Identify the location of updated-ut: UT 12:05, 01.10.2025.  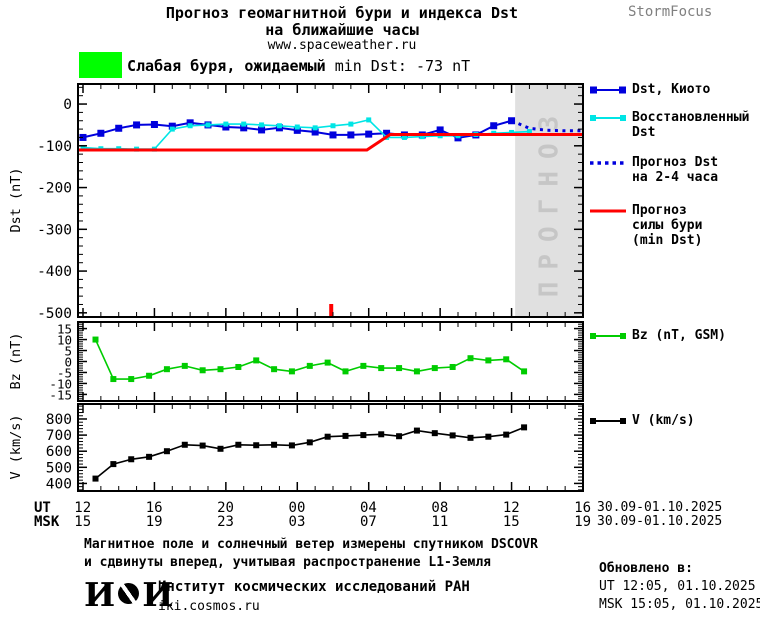
(677, 586).